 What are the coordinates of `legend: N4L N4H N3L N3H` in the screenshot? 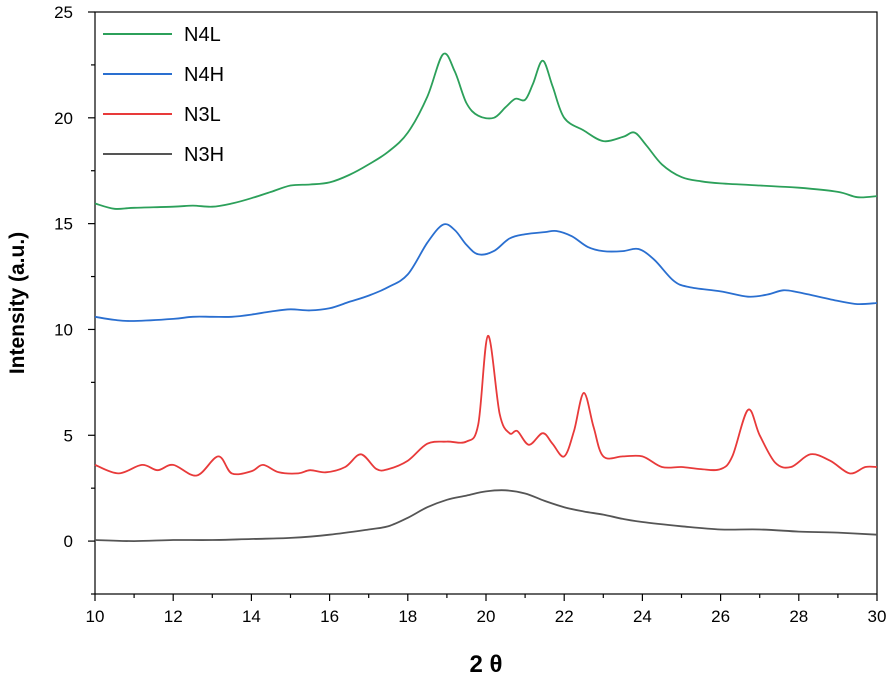 It's located at (163, 95).